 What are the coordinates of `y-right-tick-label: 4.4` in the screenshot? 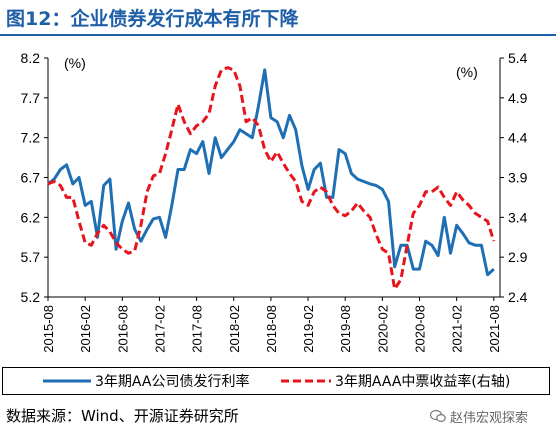 It's located at (518, 138).